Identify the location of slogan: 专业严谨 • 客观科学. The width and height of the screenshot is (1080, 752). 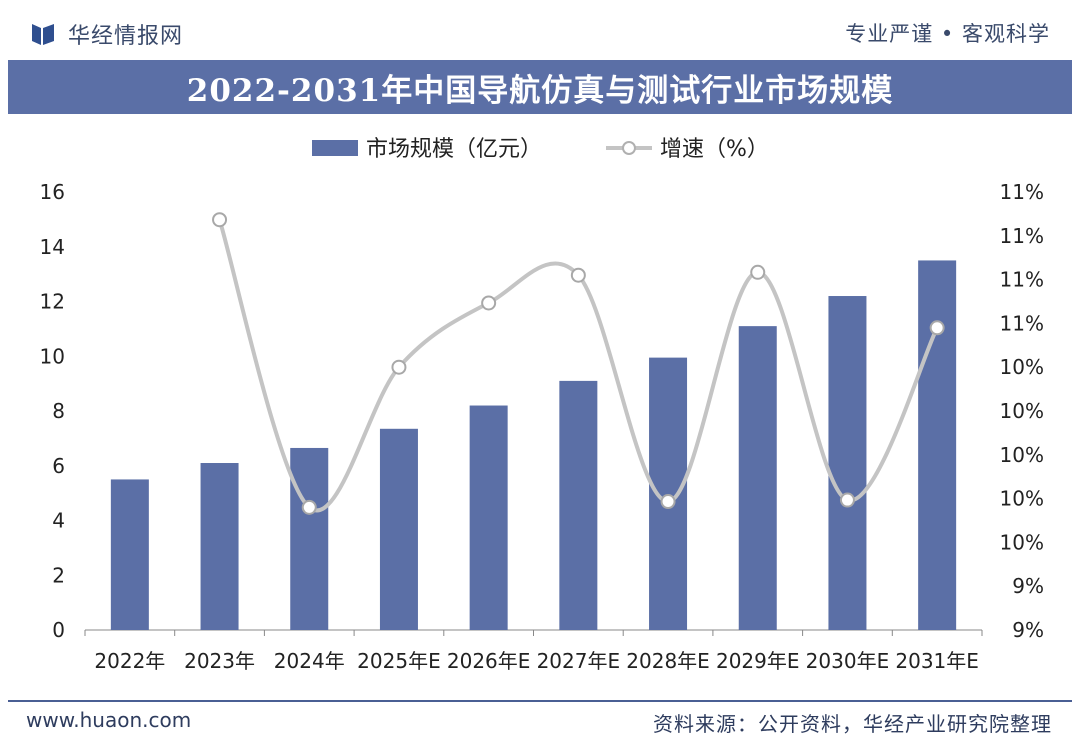
(947, 34).